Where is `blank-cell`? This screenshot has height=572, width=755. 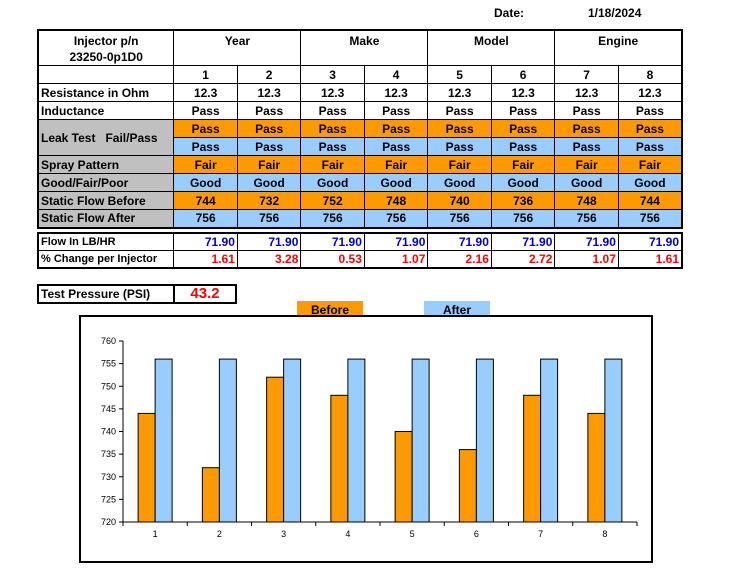
blank-cell is located at coordinates (106, 74).